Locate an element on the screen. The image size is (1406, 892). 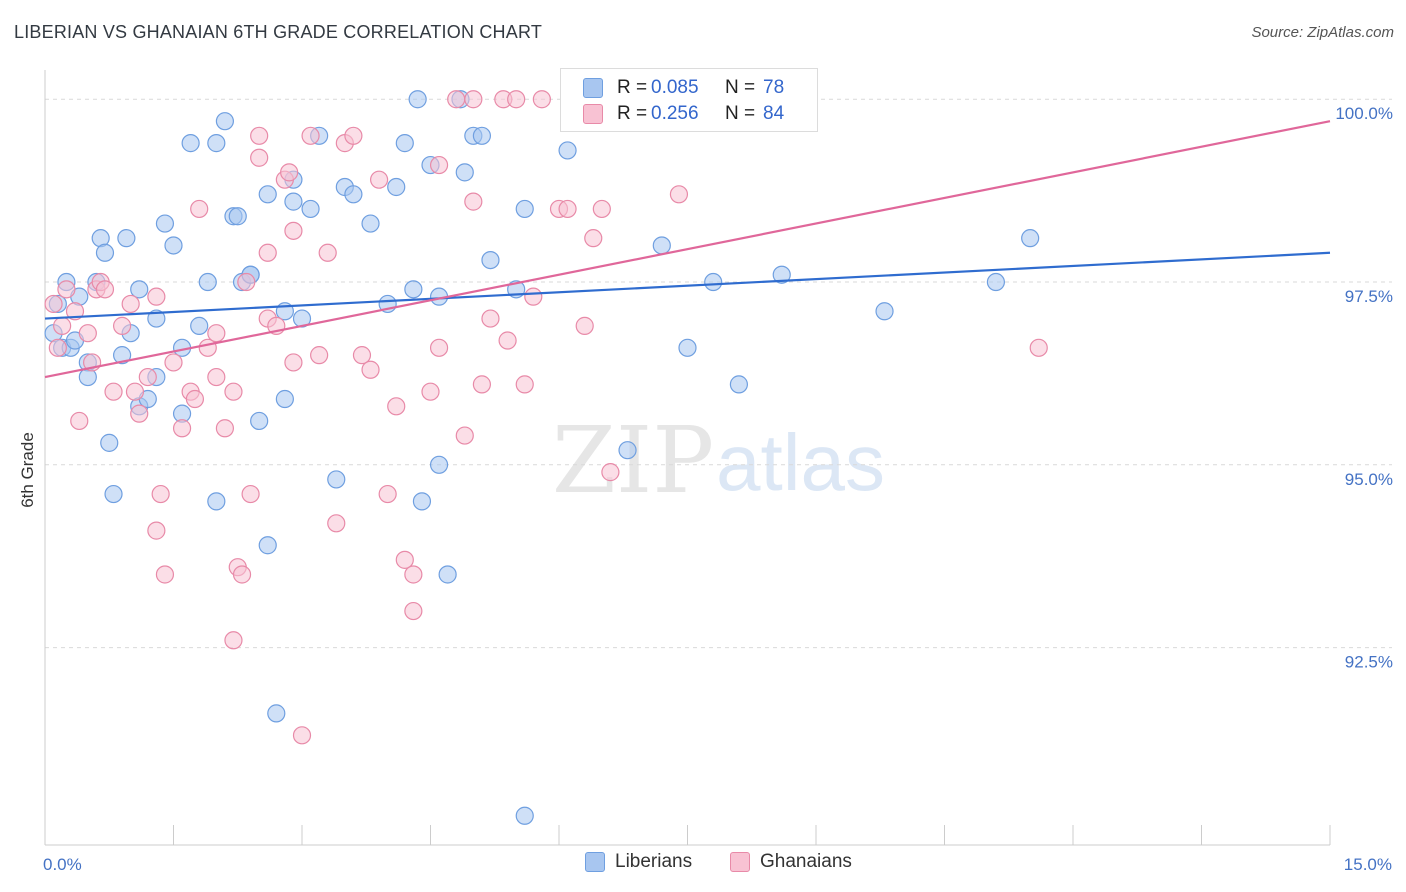
watermark-zip: ZIP is located at coordinates (633, 460).